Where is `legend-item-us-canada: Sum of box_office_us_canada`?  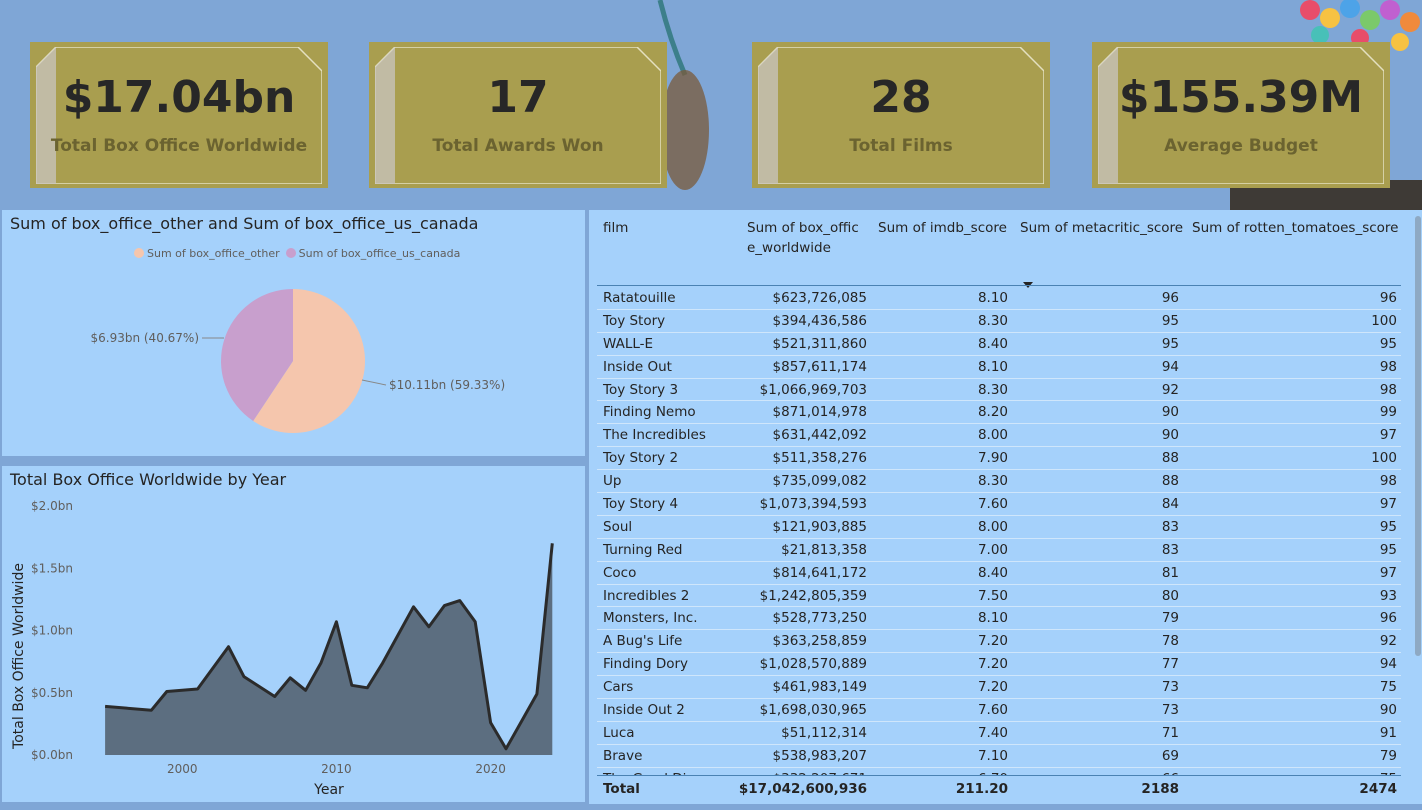
legend-item-us-canada: Sum of box_office_us_canada is located at coordinates (373, 253).